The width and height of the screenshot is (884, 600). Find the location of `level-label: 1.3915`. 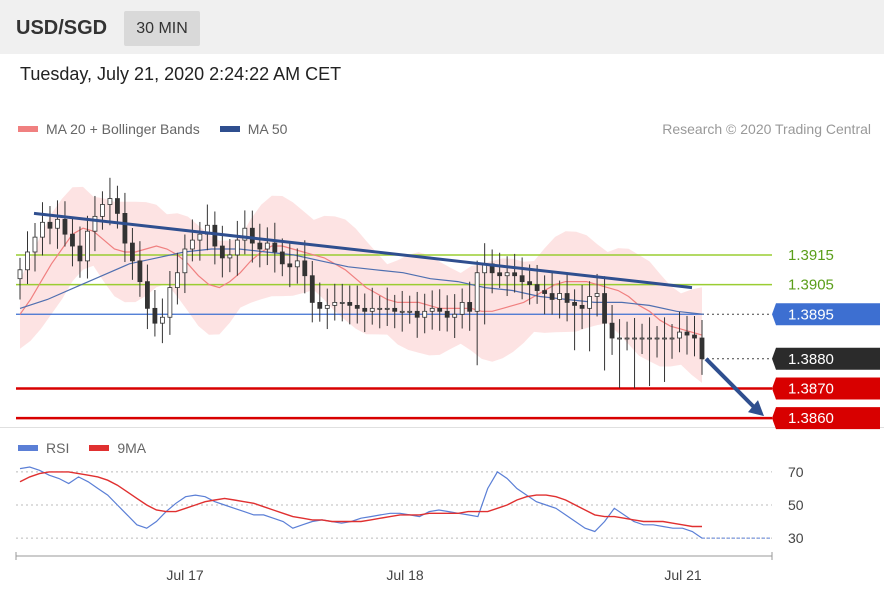

level-label: 1.3915 is located at coordinates (811, 255).